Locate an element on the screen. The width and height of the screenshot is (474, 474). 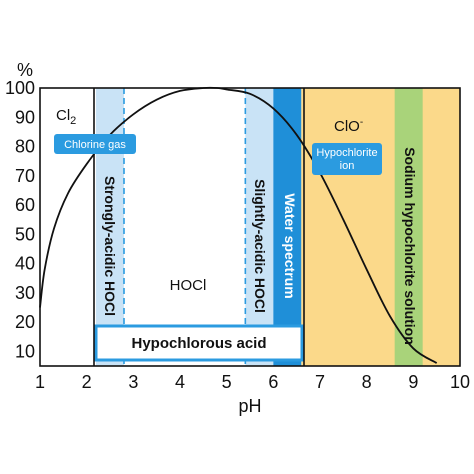
hocl-label: HOCl is located at coordinates (188, 285).